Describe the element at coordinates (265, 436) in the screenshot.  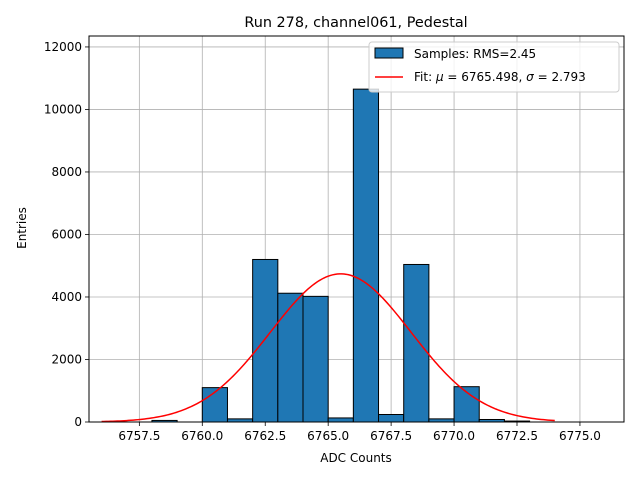
I see `x-tick-label: 6762.5` at that location.